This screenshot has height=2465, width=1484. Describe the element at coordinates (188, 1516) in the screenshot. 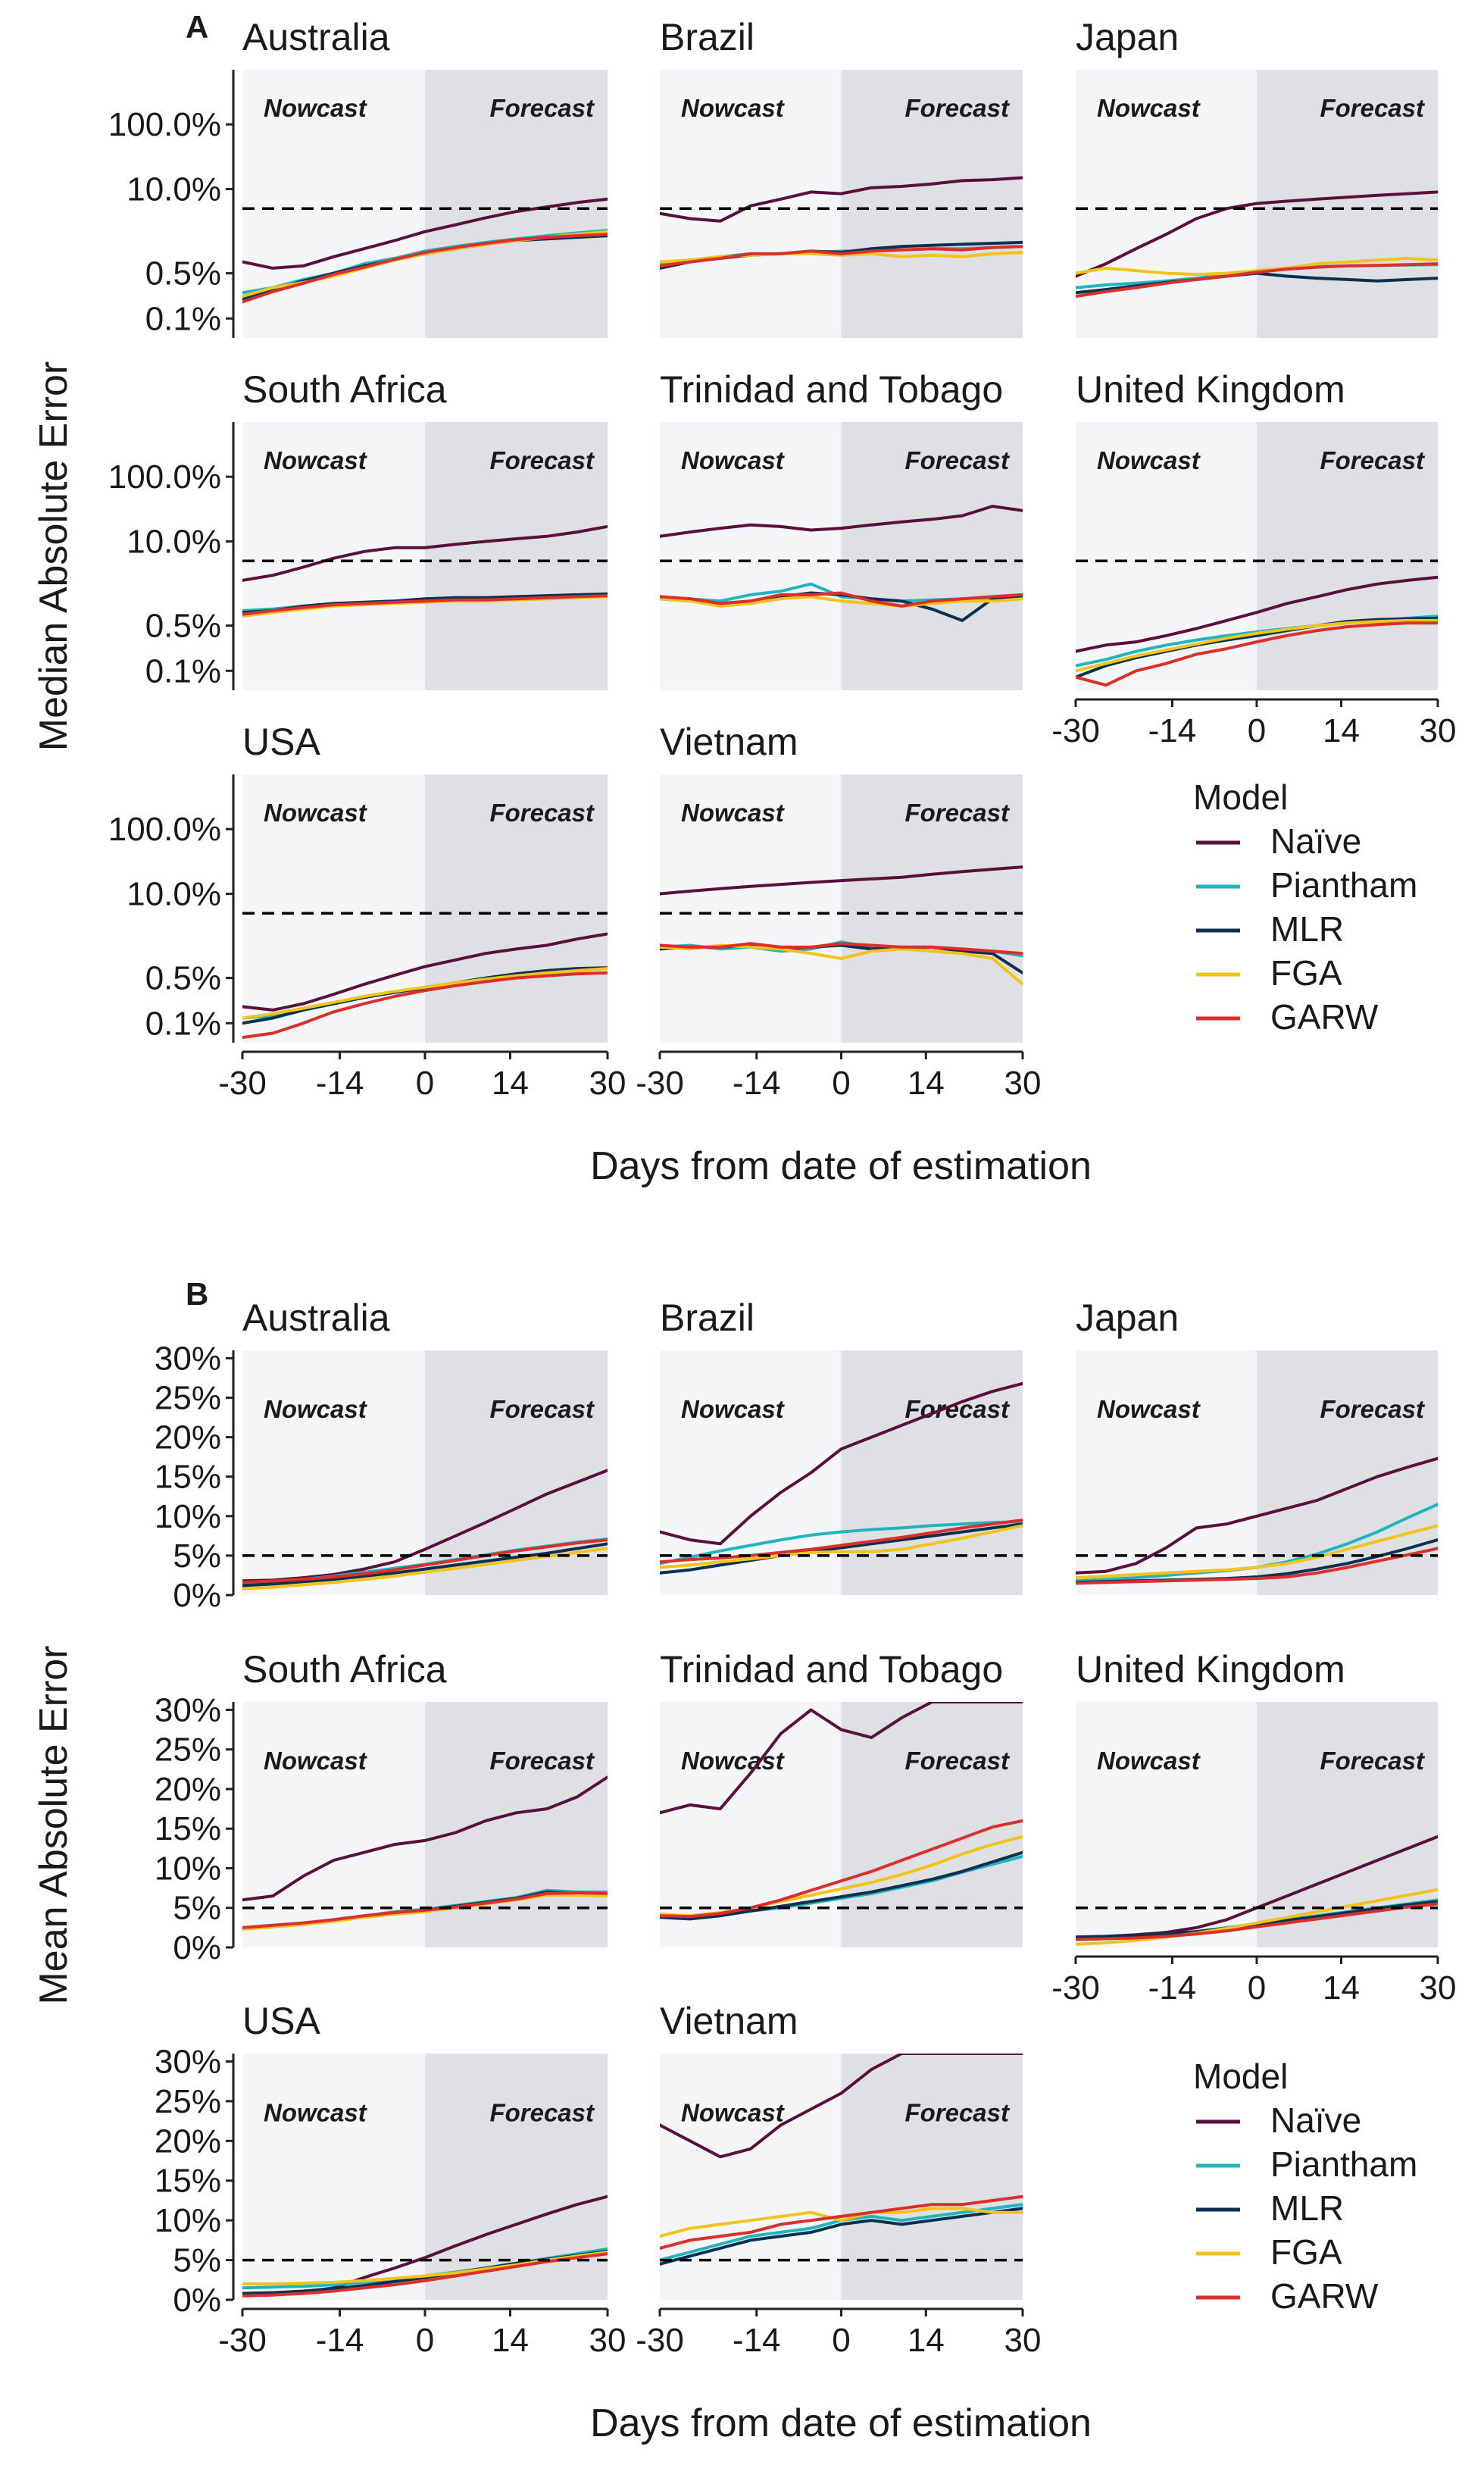

I see `y-tick-label: 10%` at that location.